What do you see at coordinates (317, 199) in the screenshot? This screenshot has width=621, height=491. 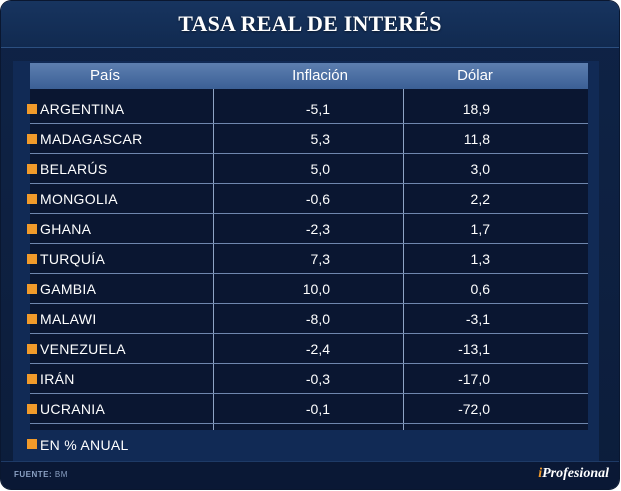 I see `cell-inflation: -0,6` at bounding box center [317, 199].